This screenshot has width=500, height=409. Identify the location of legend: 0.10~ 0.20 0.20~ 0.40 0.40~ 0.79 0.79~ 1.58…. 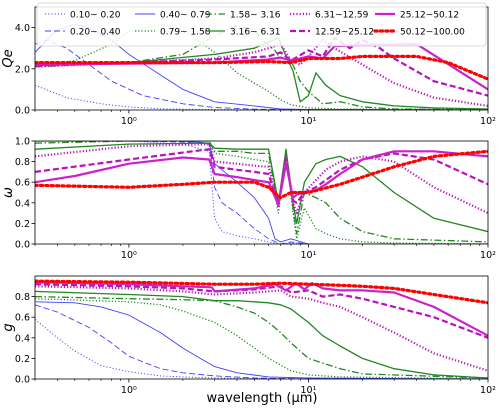
(261, 24).